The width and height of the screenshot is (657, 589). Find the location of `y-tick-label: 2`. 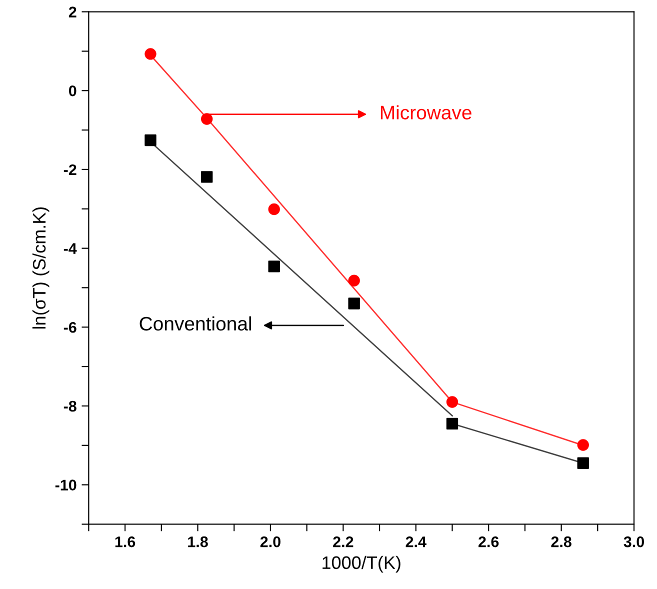

y-tick-label: 2 is located at coordinates (72, 12).